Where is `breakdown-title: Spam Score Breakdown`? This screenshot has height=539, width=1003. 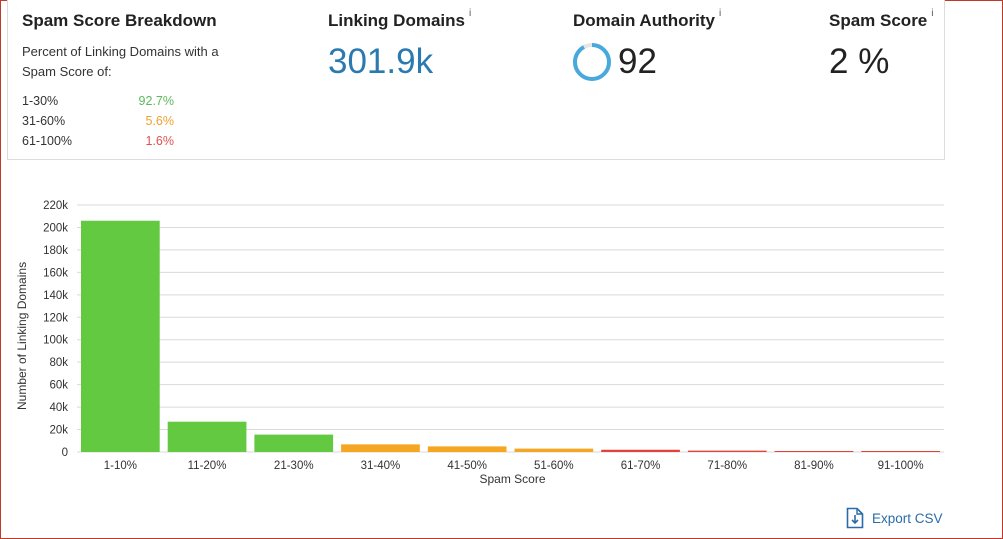 breakdown-title: Spam Score Breakdown is located at coordinates (119, 20).